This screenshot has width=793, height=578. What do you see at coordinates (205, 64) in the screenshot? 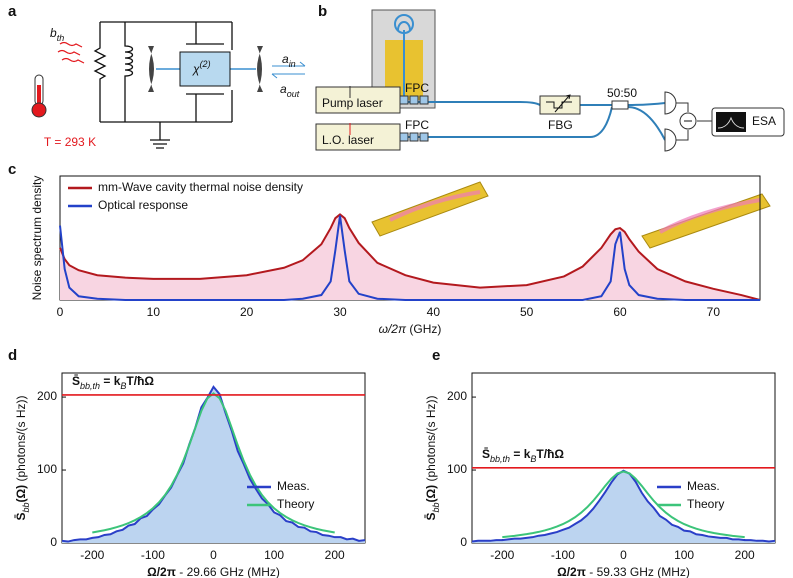
I see `text-segment: (2)` at bounding box center [205, 64].